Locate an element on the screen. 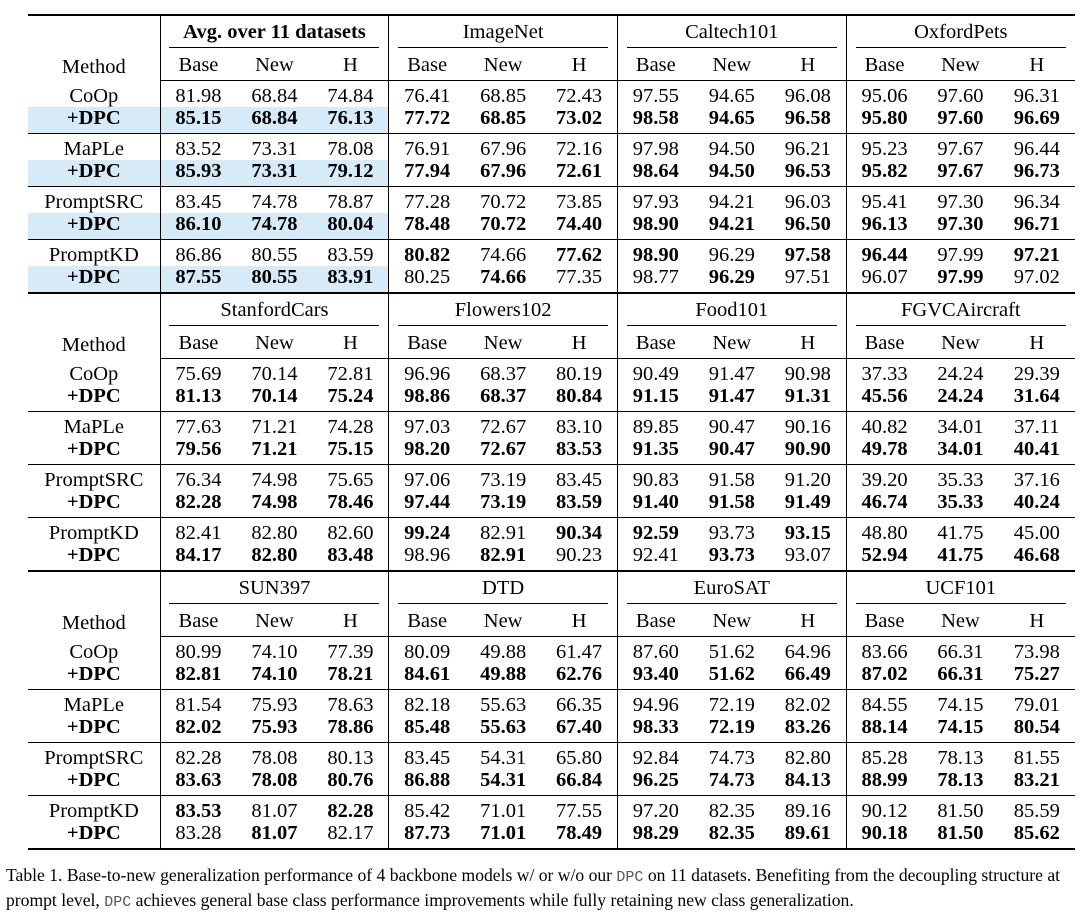 This screenshot has width=1080, height=917. dataset-name: ImageNet is located at coordinates (503, 34).